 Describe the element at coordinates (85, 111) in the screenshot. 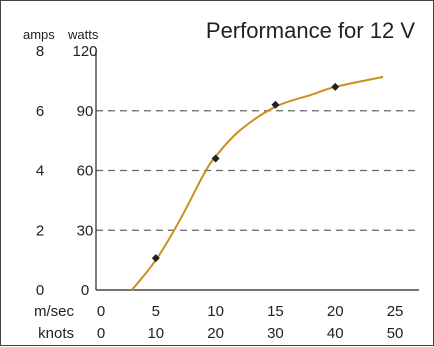

I see `y-tick-label-watts: 90` at that location.